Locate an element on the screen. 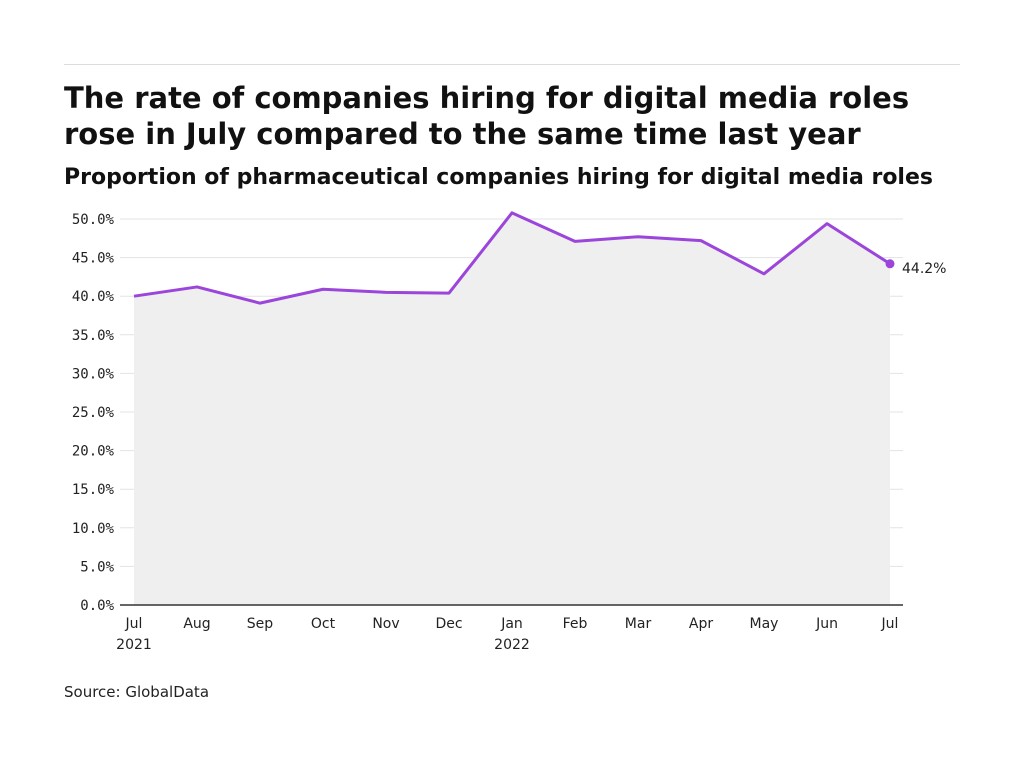 This screenshot has height=768, width=1024. x-tick-label: Dec is located at coordinates (448, 624).